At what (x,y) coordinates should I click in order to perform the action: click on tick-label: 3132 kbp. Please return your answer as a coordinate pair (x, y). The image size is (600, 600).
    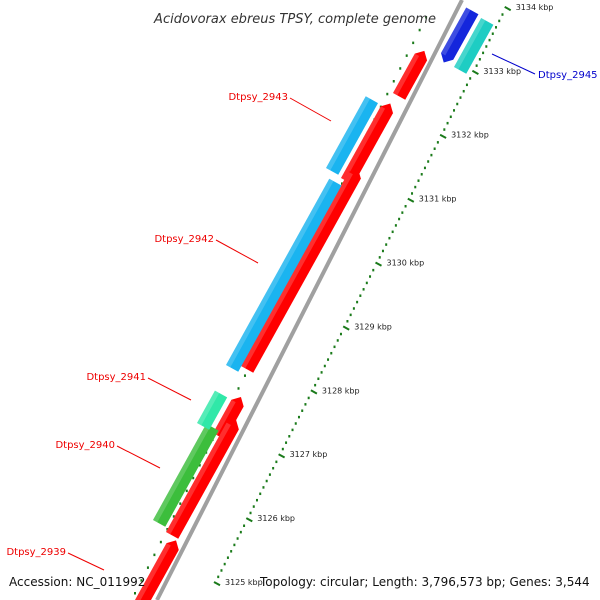
    Looking at the image, I should click on (470, 135).